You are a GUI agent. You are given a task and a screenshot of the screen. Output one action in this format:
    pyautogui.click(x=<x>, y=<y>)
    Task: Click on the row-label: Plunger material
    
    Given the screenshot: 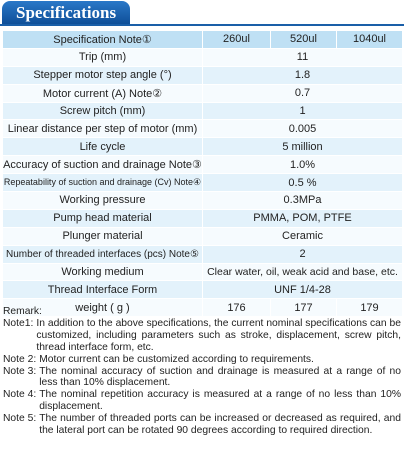 What is the action you would take?
    pyautogui.click(x=102, y=236)
    